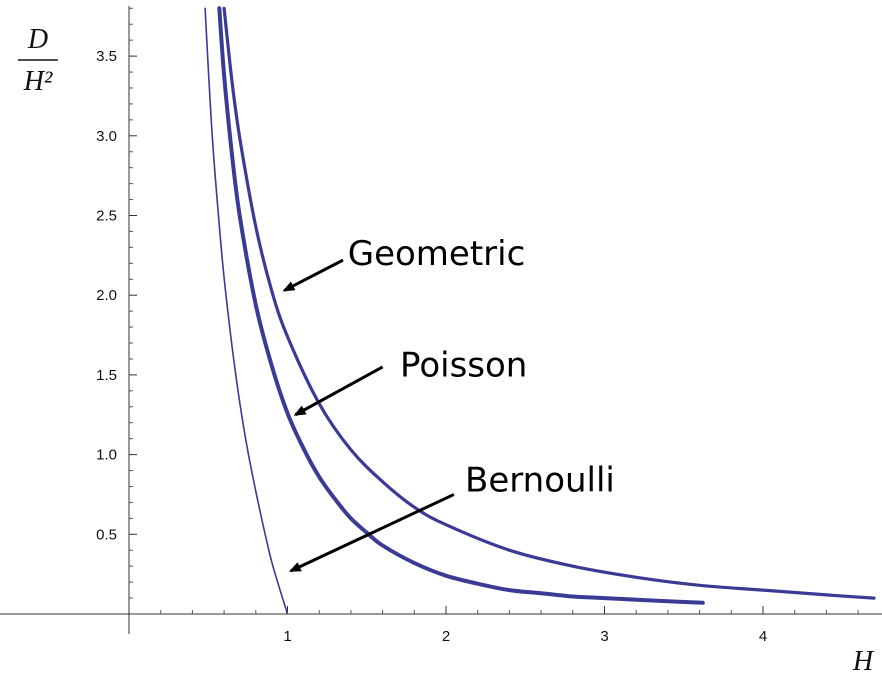 This screenshot has height=681, width=882. I want to click on y-axis-label-numerator: D, so click(37, 39).